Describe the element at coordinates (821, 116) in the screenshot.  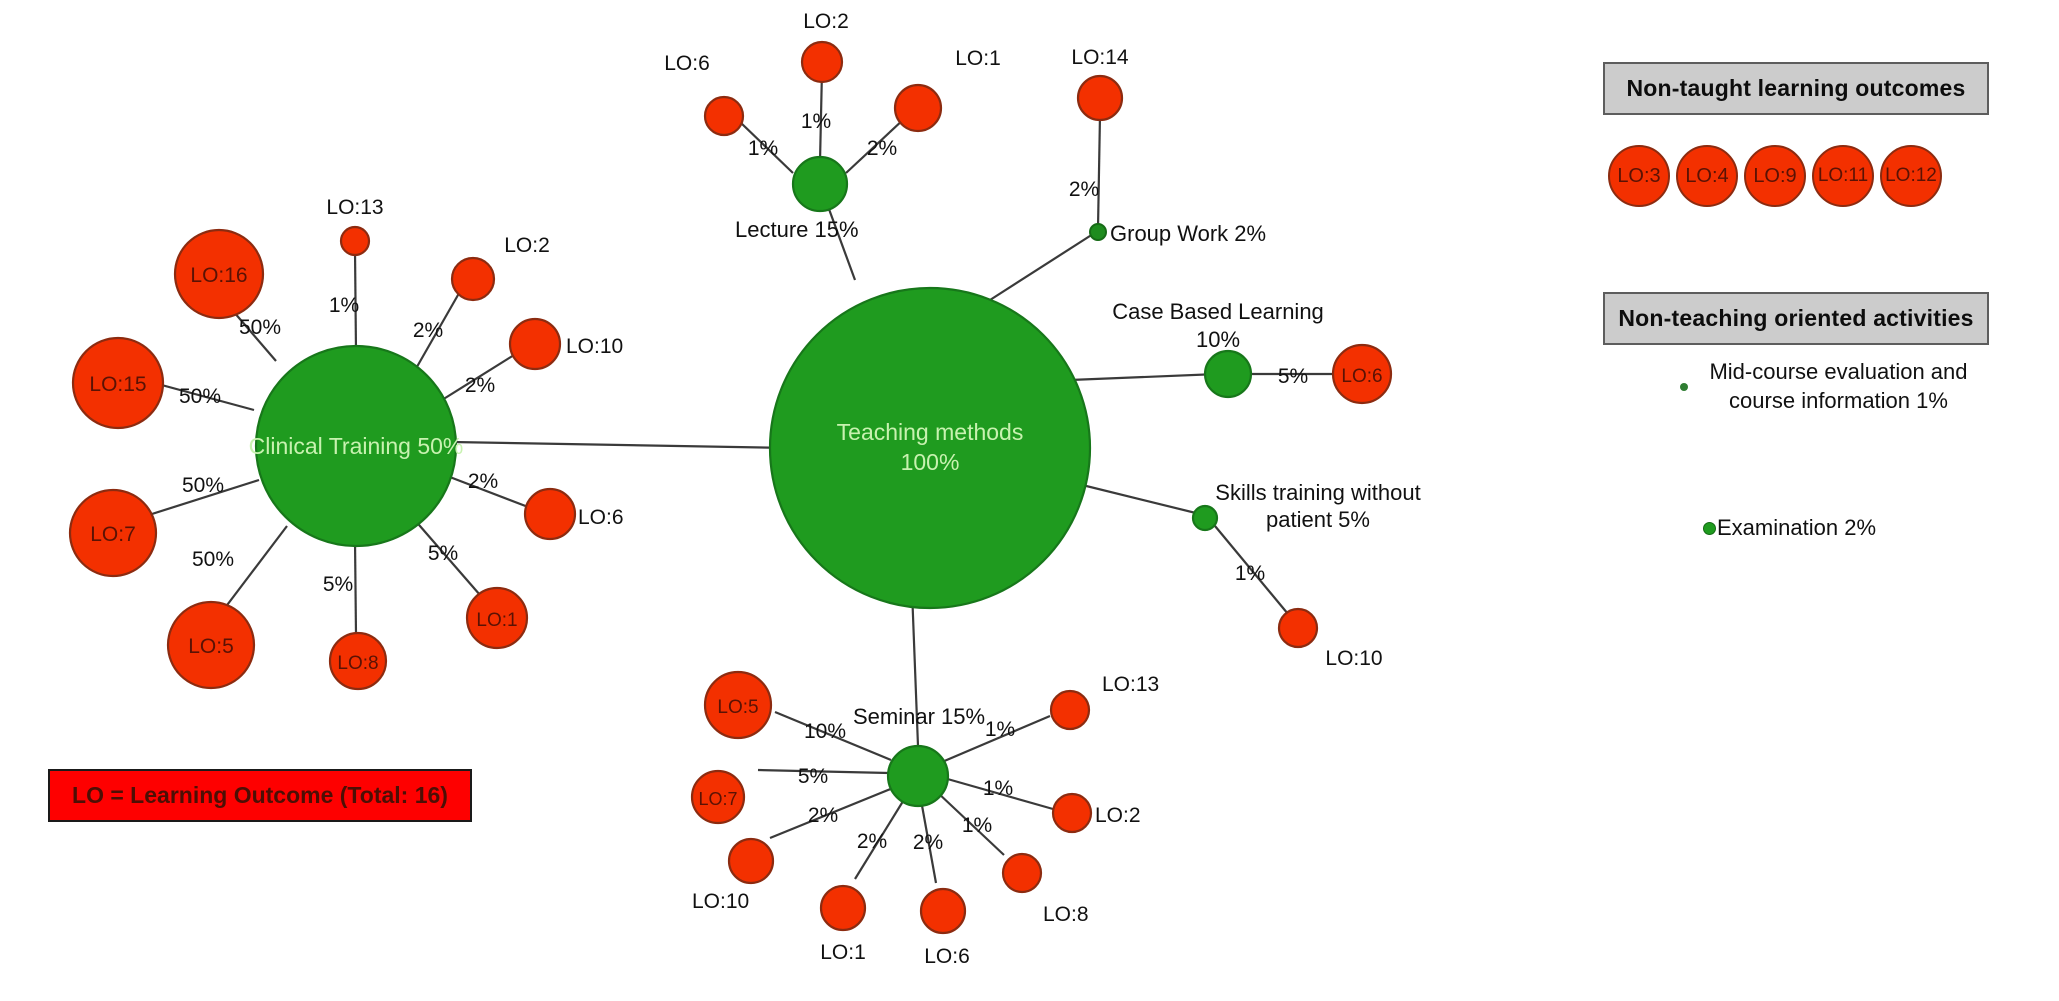
I see `edge-lecture-lo2` at that location.